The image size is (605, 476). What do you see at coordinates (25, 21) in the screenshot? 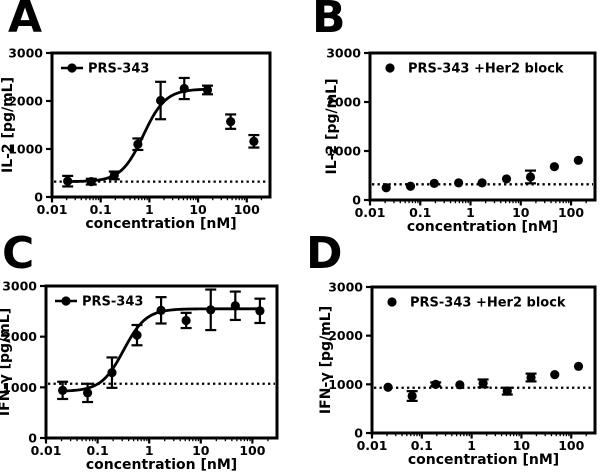
I see `panel-letter-a: A` at bounding box center [25, 21].